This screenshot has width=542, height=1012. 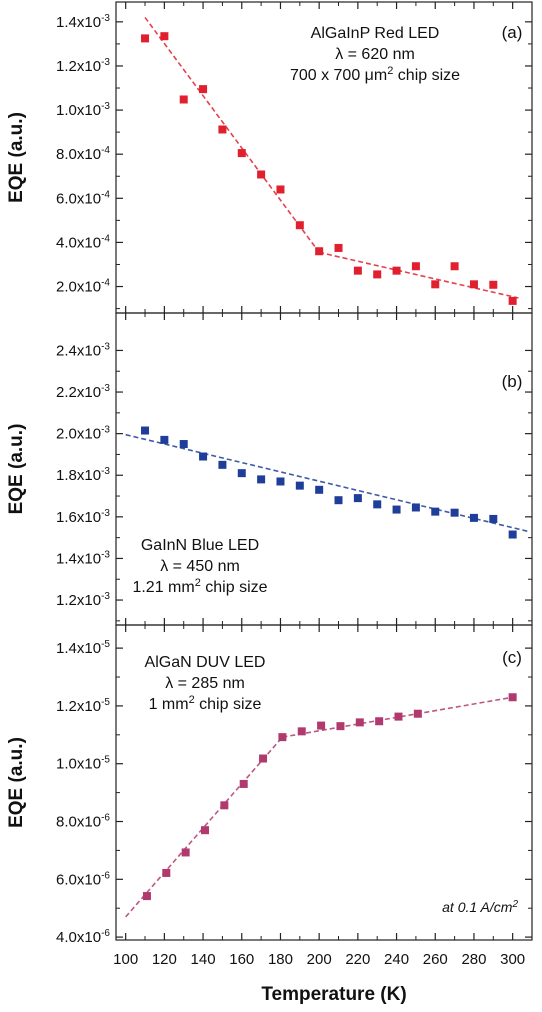 What do you see at coordinates (83, 475) in the screenshot?
I see `y-tick-label: 1.8x10⁻³` at bounding box center [83, 475].